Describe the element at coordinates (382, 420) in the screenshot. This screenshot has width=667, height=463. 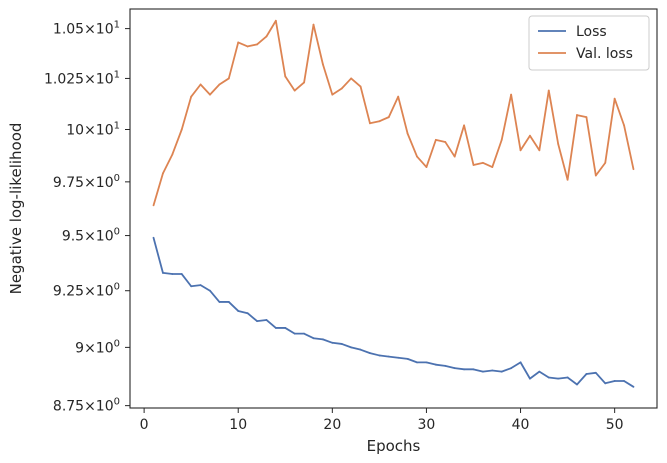
I see `x-axis: 0 10 20 30 40 50` at that location.